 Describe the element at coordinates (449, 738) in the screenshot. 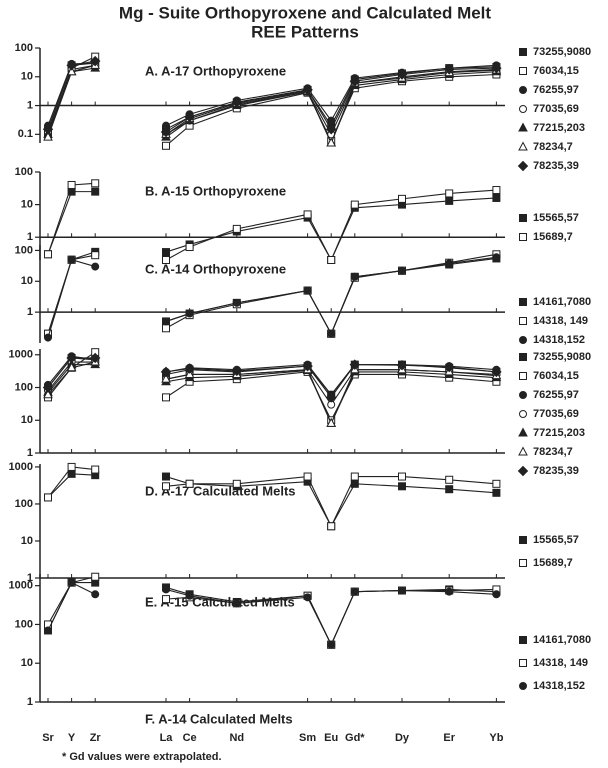

I see `x-tick-label: Er` at that location.